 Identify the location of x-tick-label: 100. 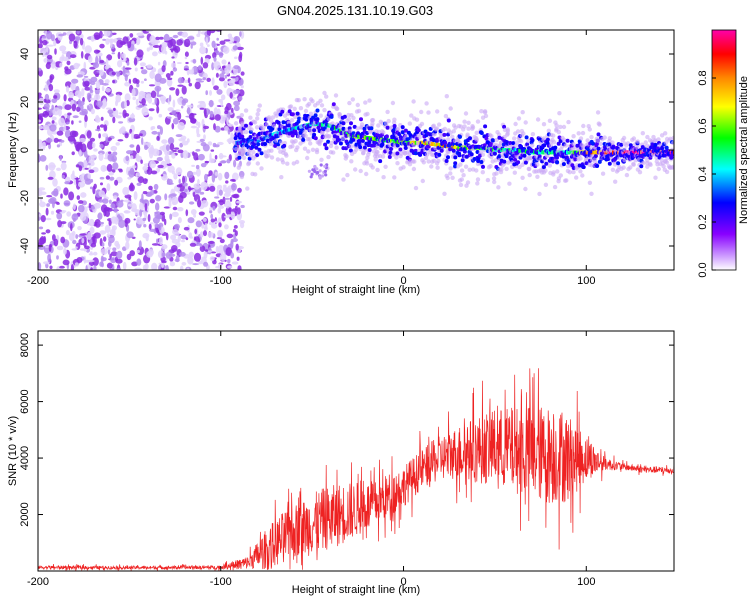
(586, 281).